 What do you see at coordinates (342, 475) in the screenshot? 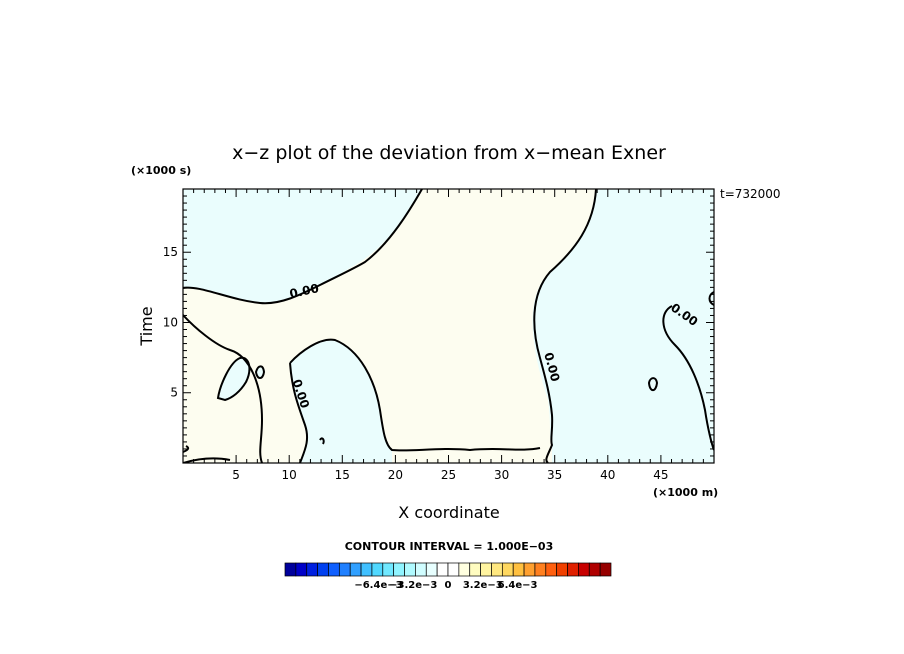
I see `x-tick-label: 15` at bounding box center [342, 475].